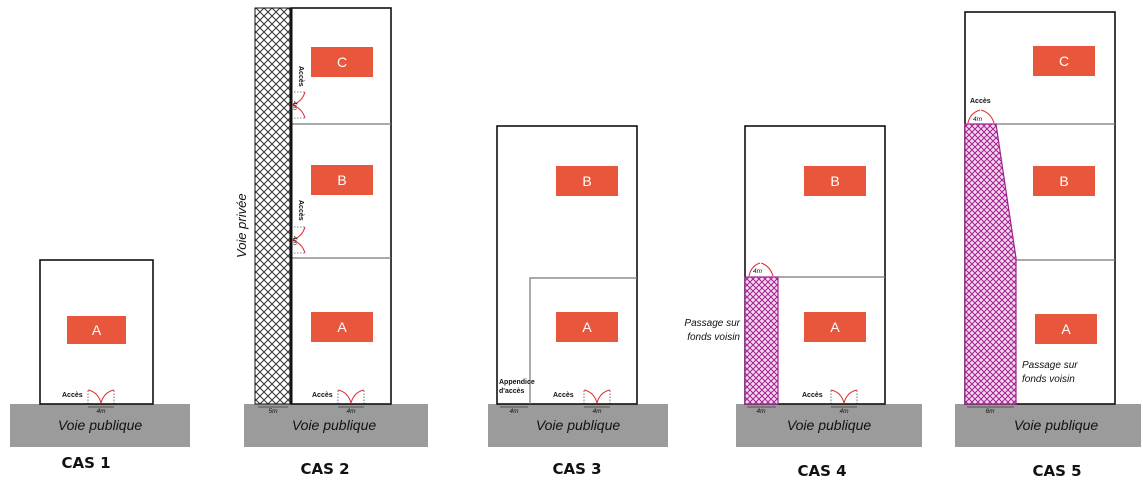 The image size is (1143, 484). Describe the element at coordinates (1056, 471) in the screenshot. I see `case-label: CAS 5` at that location.